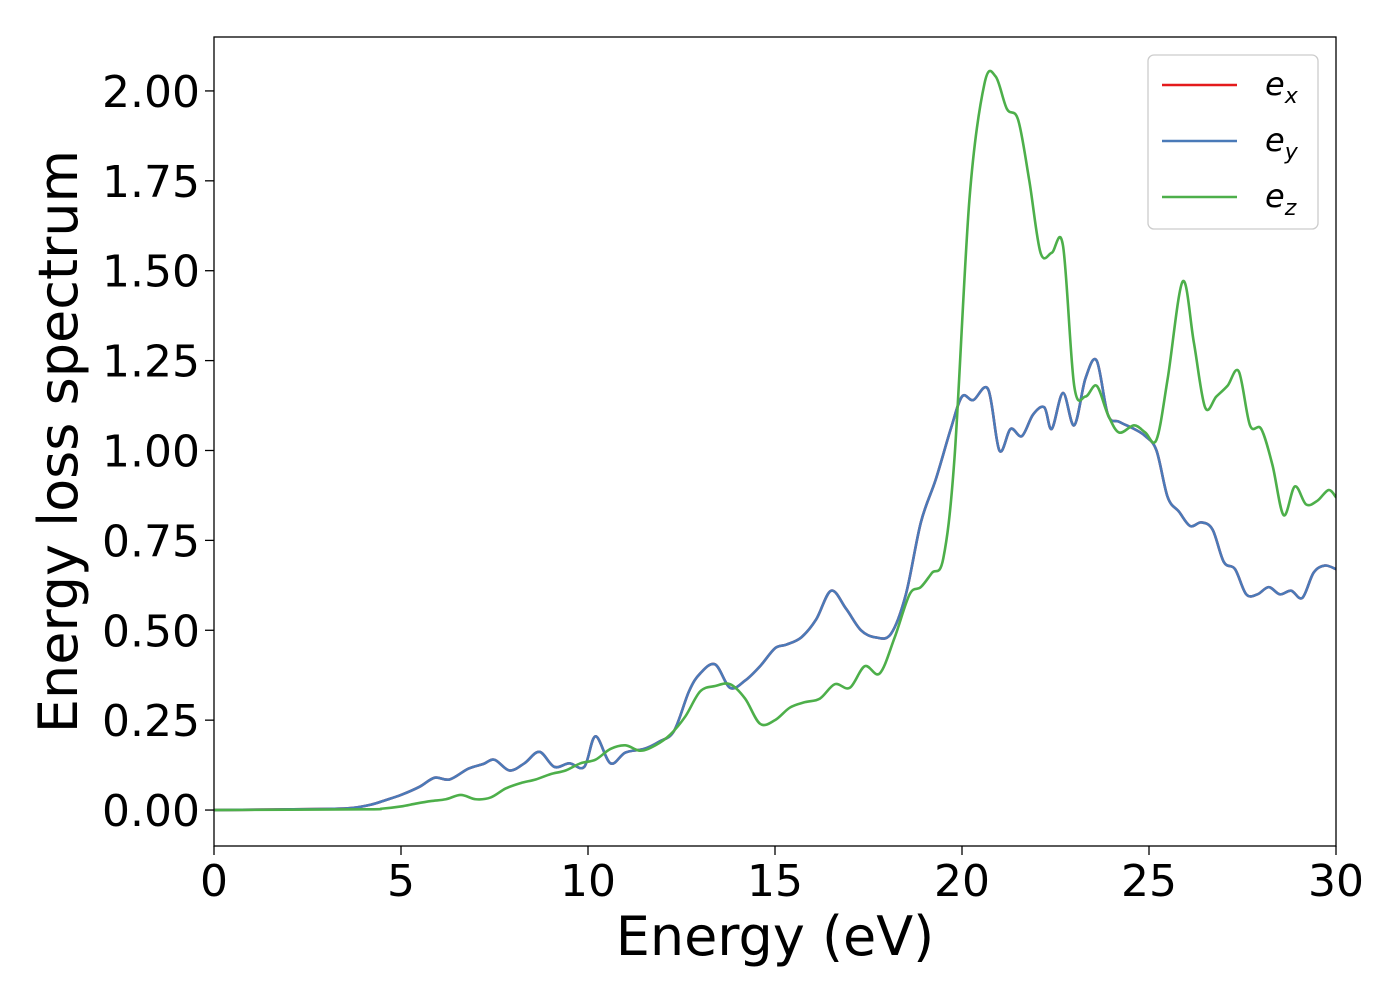 This screenshot has height=1000, width=1400. What do you see at coordinates (151, 92) in the screenshot?
I see `y-tick-label: 2.00` at bounding box center [151, 92].